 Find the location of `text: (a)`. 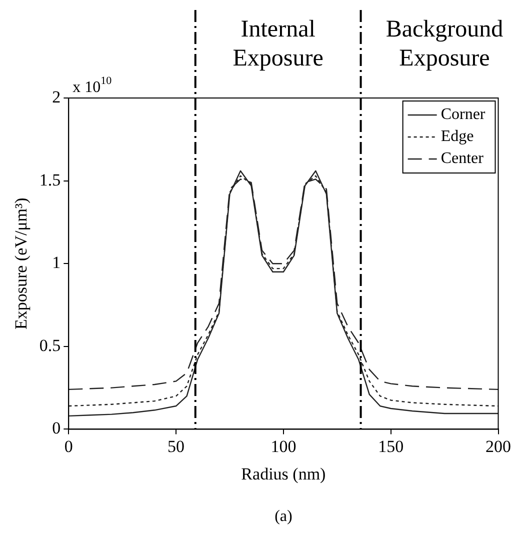

text: (a) is located at coordinates (283, 516).